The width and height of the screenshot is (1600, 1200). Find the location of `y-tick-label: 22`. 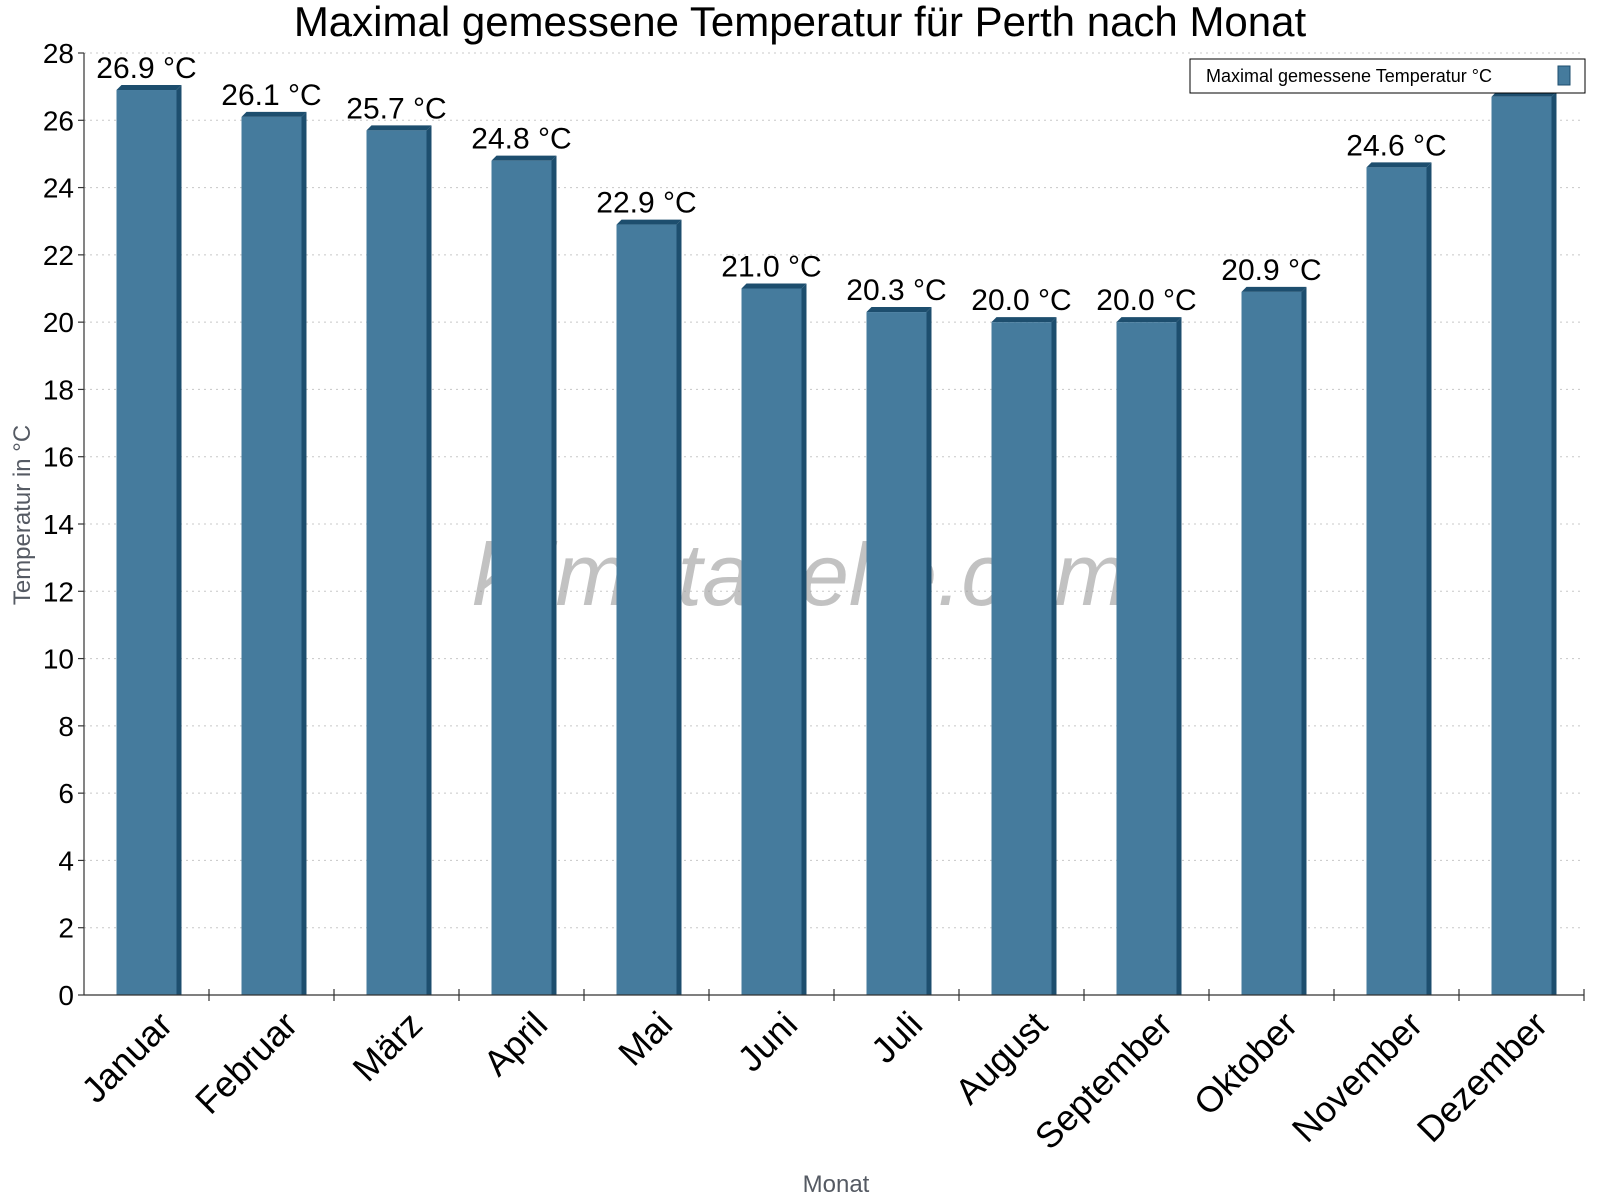

y-tick-label: 22 is located at coordinates (58, 255).